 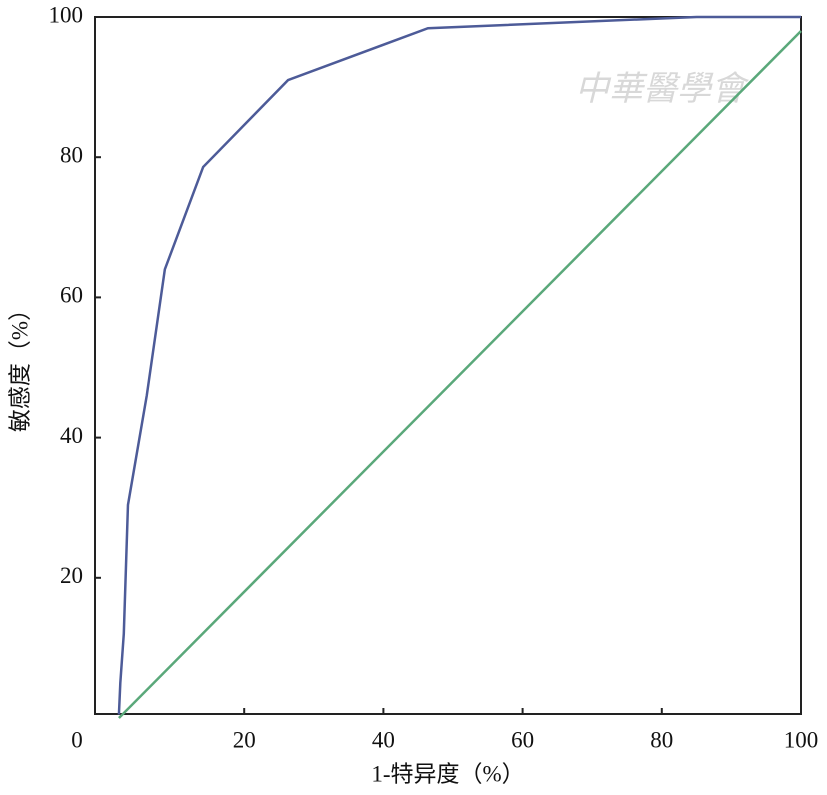 What do you see at coordinates (71, 435) in the screenshot?
I see `y-tick-label: 40` at bounding box center [71, 435].